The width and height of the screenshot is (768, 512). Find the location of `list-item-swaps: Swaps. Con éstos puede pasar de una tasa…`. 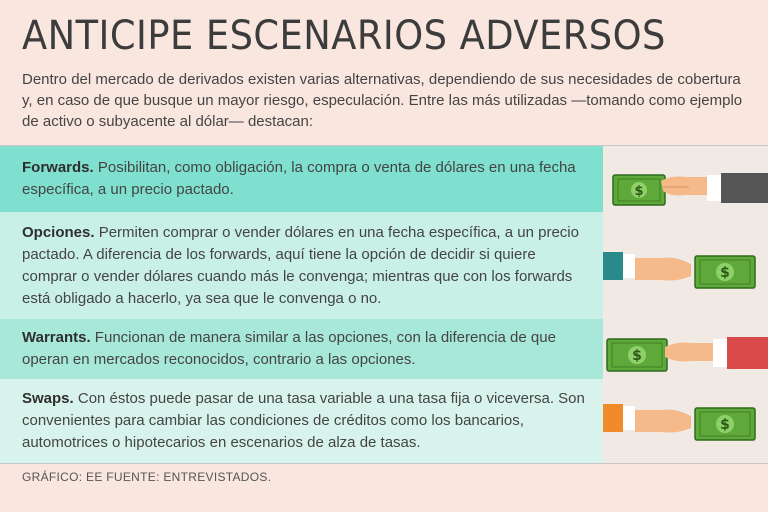

list-item-swaps: Swaps. Con éstos puede pasar de una tasa… is located at coordinates (301, 421).